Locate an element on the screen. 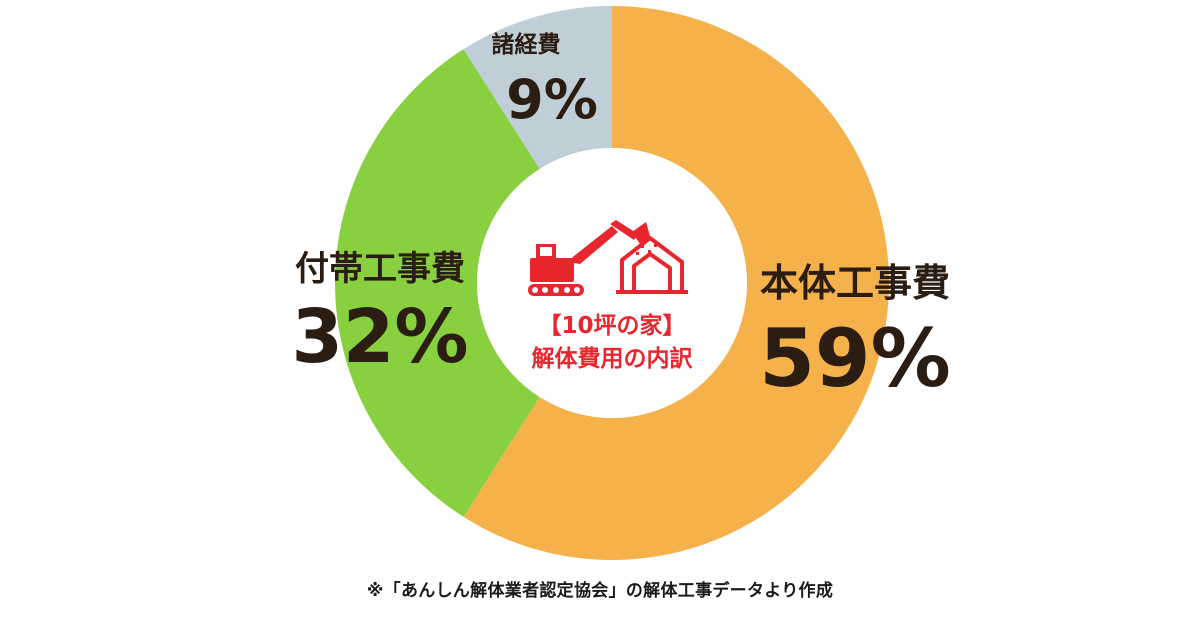  source-footnote: ※「あんしん解体業者認定協会」の解体工事データより作成 is located at coordinates (600, 591).